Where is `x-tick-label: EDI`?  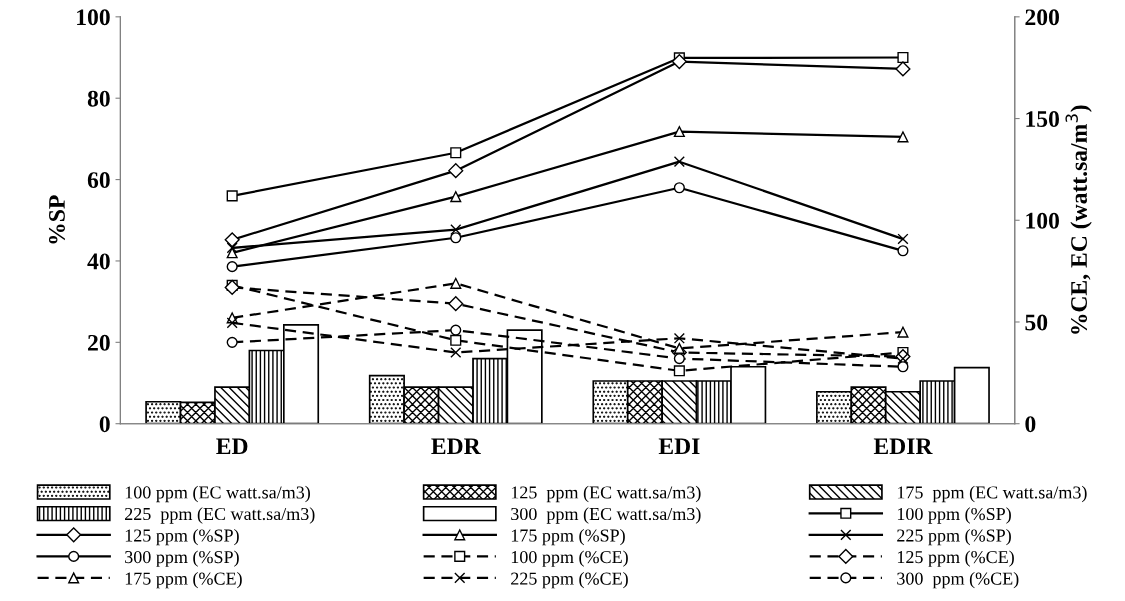 x-tick-label: EDI is located at coordinates (679, 446).